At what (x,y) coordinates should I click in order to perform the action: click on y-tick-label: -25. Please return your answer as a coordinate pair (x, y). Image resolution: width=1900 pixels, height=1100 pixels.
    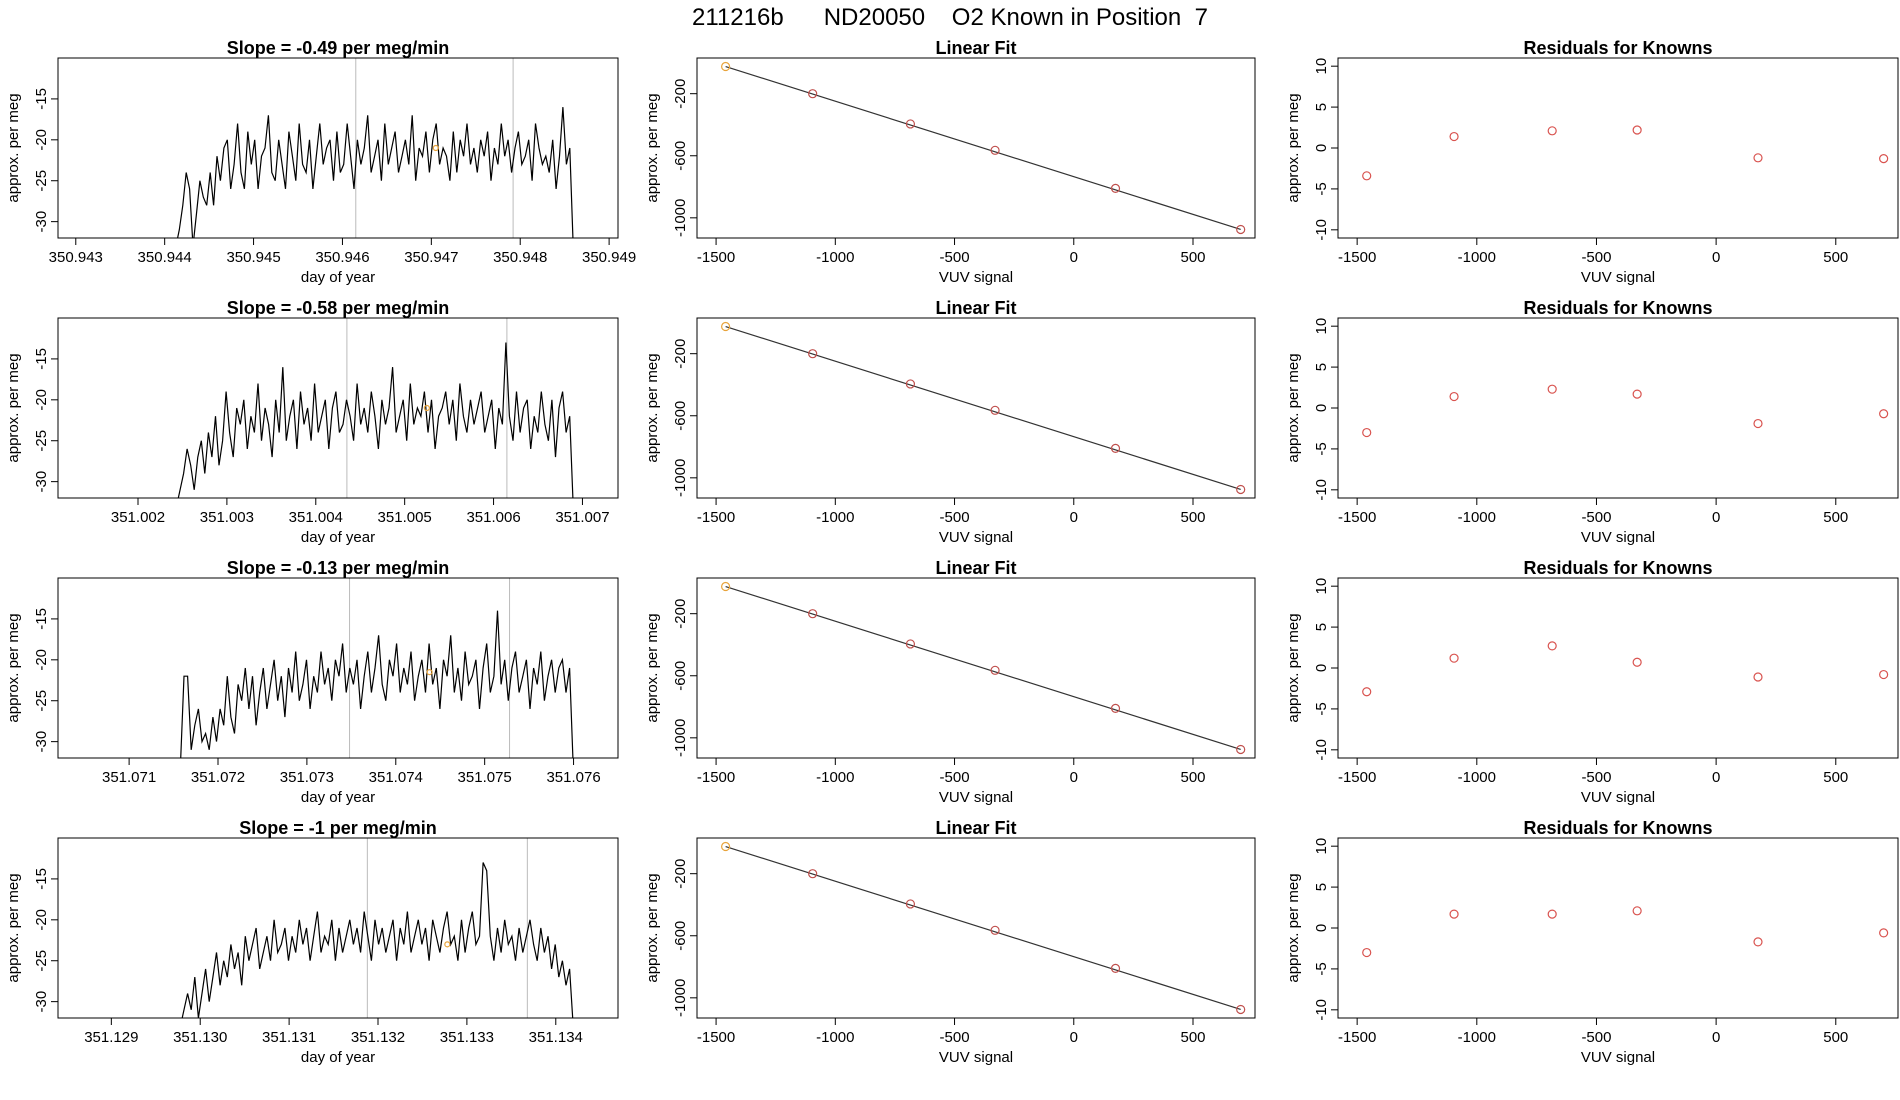
    Looking at the image, I should click on (41, 961).